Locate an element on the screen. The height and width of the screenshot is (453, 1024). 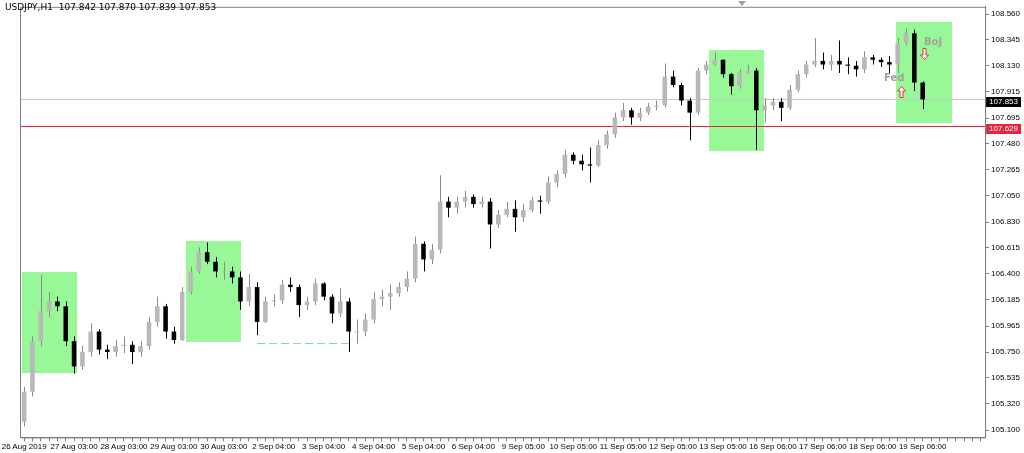
x-tick-label: 29 Aug 03:00 is located at coordinates (174, 447).